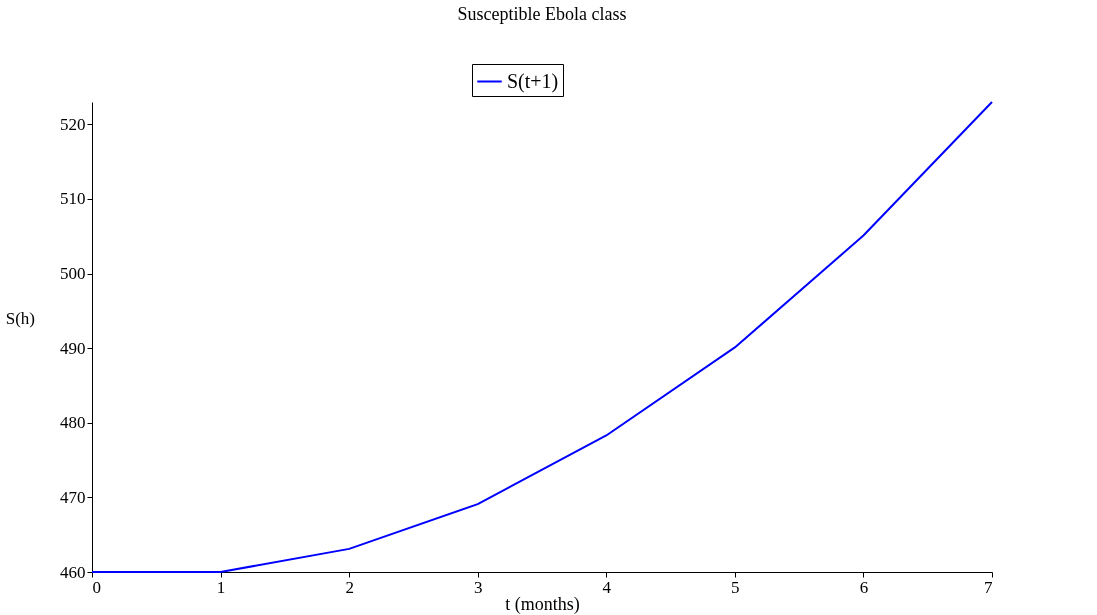 The height and width of the screenshot is (615, 1097). I want to click on x-axis-title: t (months), so click(542, 604).